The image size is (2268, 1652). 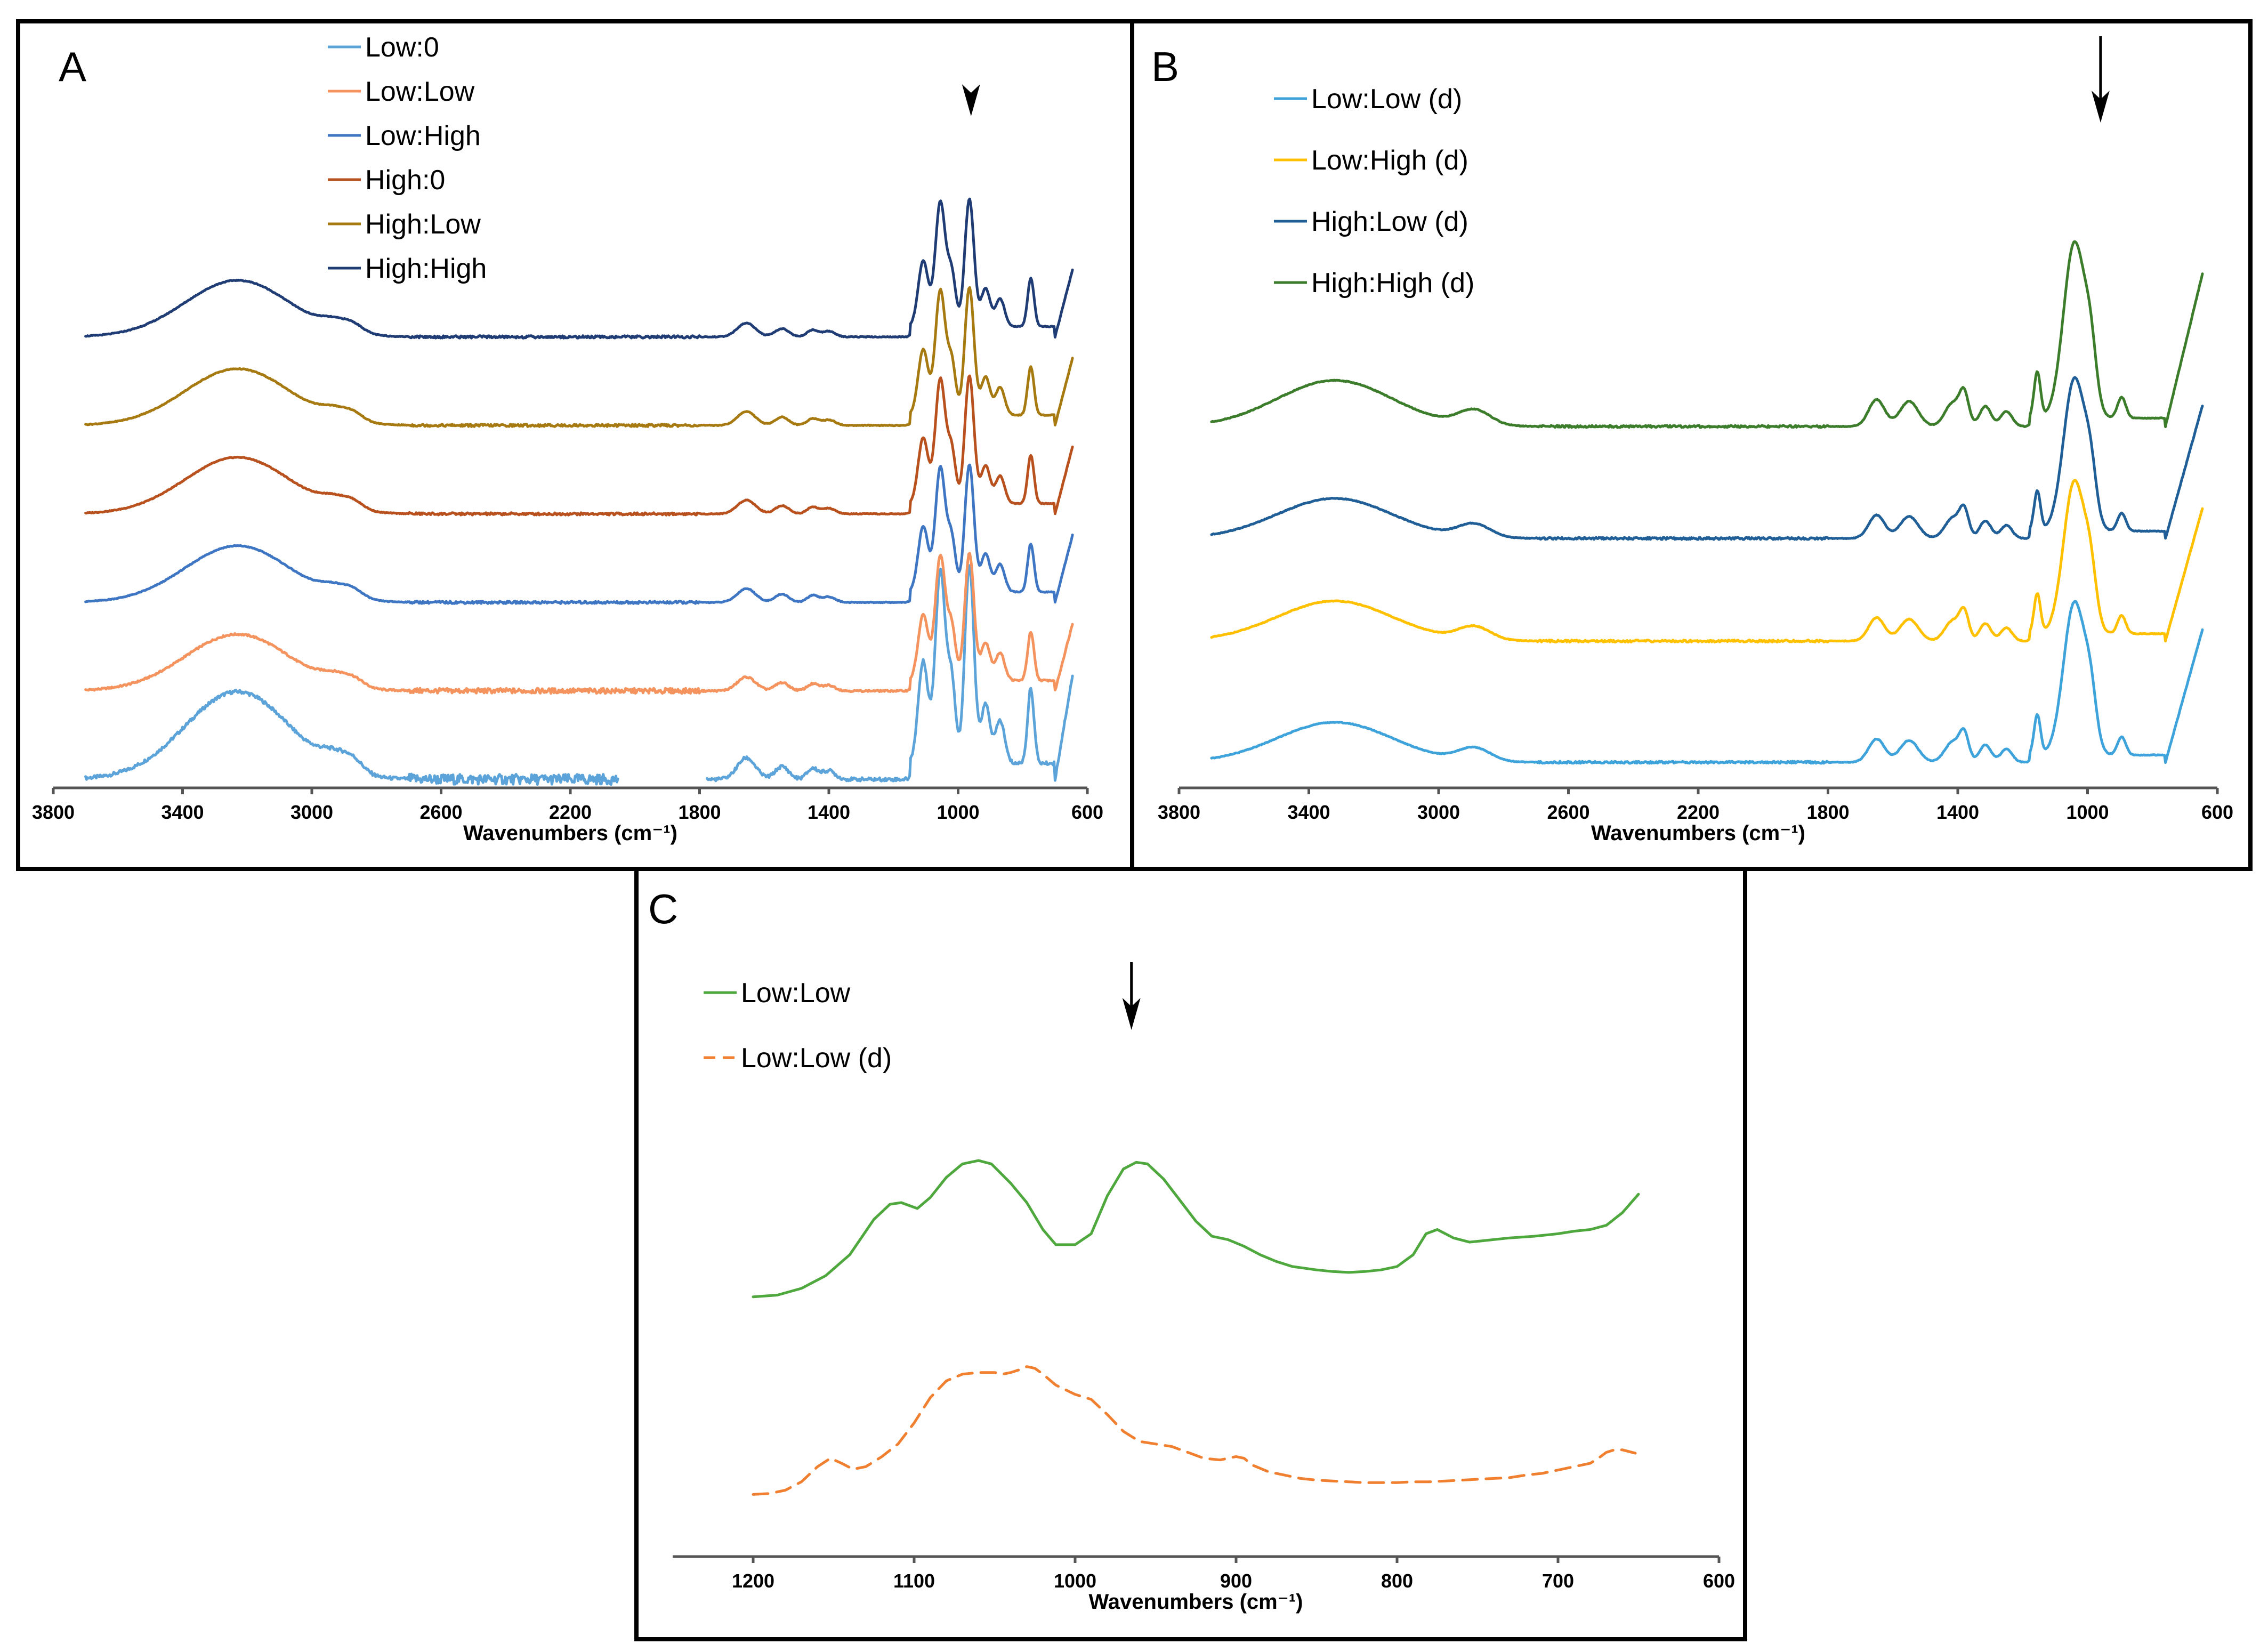 I want to click on legend-label: High:High, so click(x=426, y=268).